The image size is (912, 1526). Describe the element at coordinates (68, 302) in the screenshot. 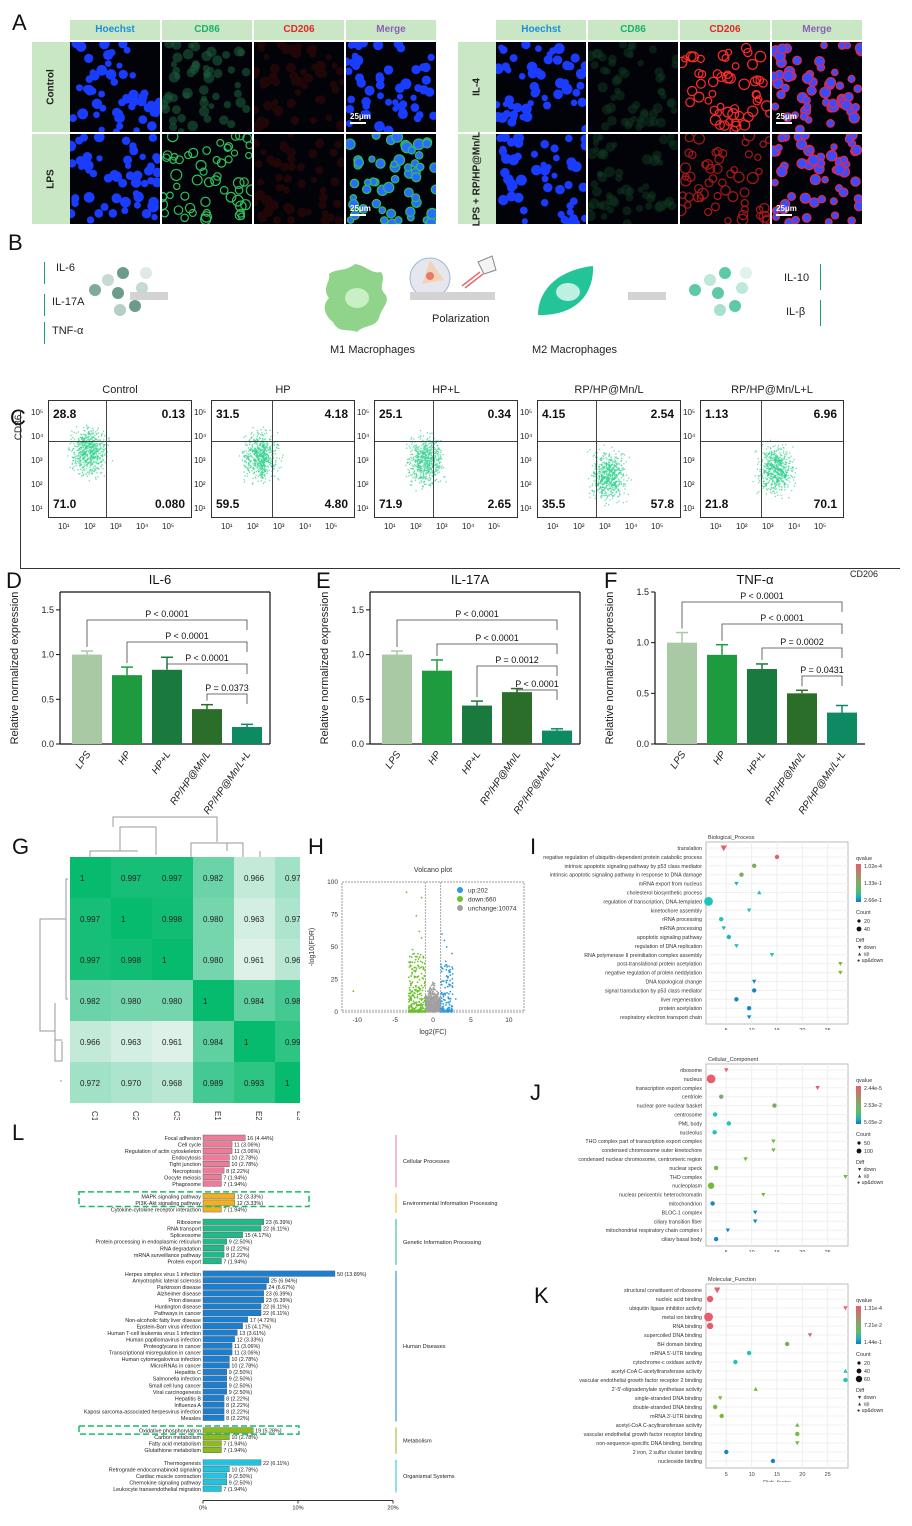

I see `marker-il17a: IL-17A` at that location.